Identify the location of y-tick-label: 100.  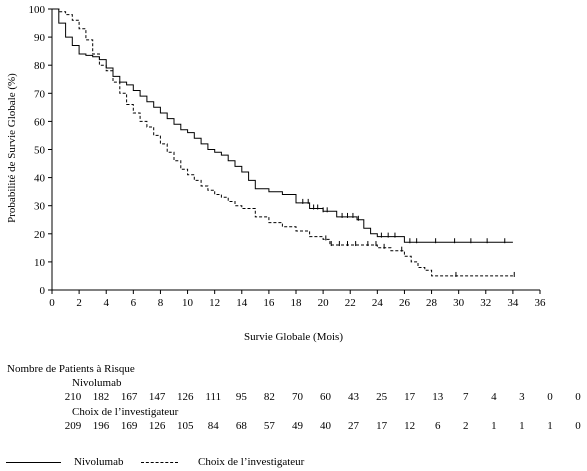
(37, 10).